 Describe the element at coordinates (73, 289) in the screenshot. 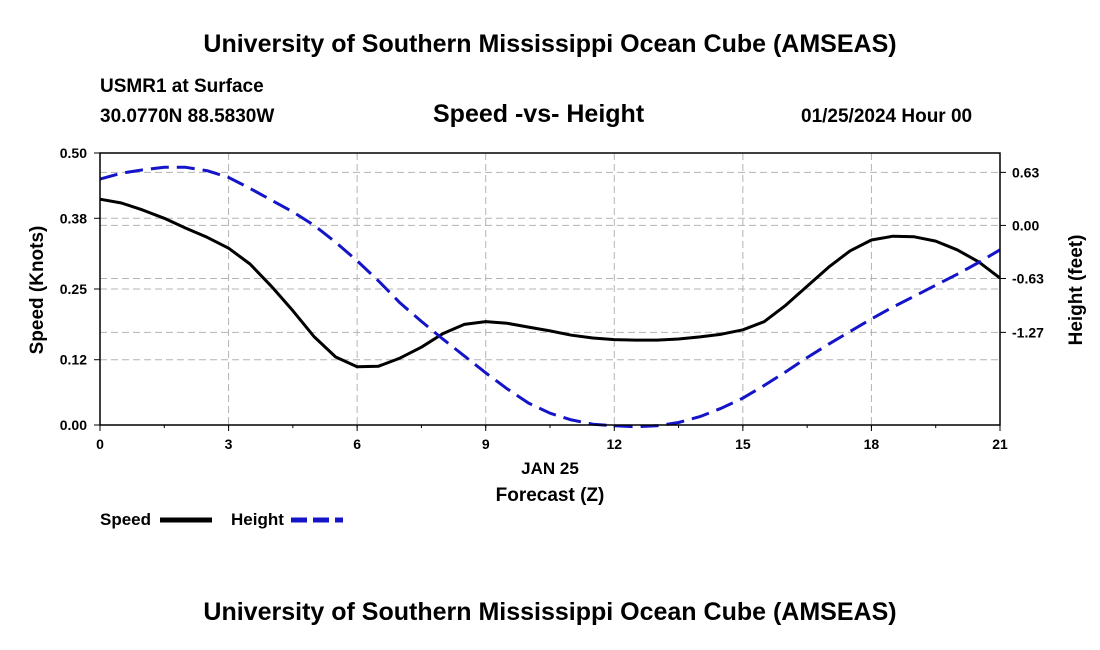

I see `y-tick-label: 0.25` at that location.